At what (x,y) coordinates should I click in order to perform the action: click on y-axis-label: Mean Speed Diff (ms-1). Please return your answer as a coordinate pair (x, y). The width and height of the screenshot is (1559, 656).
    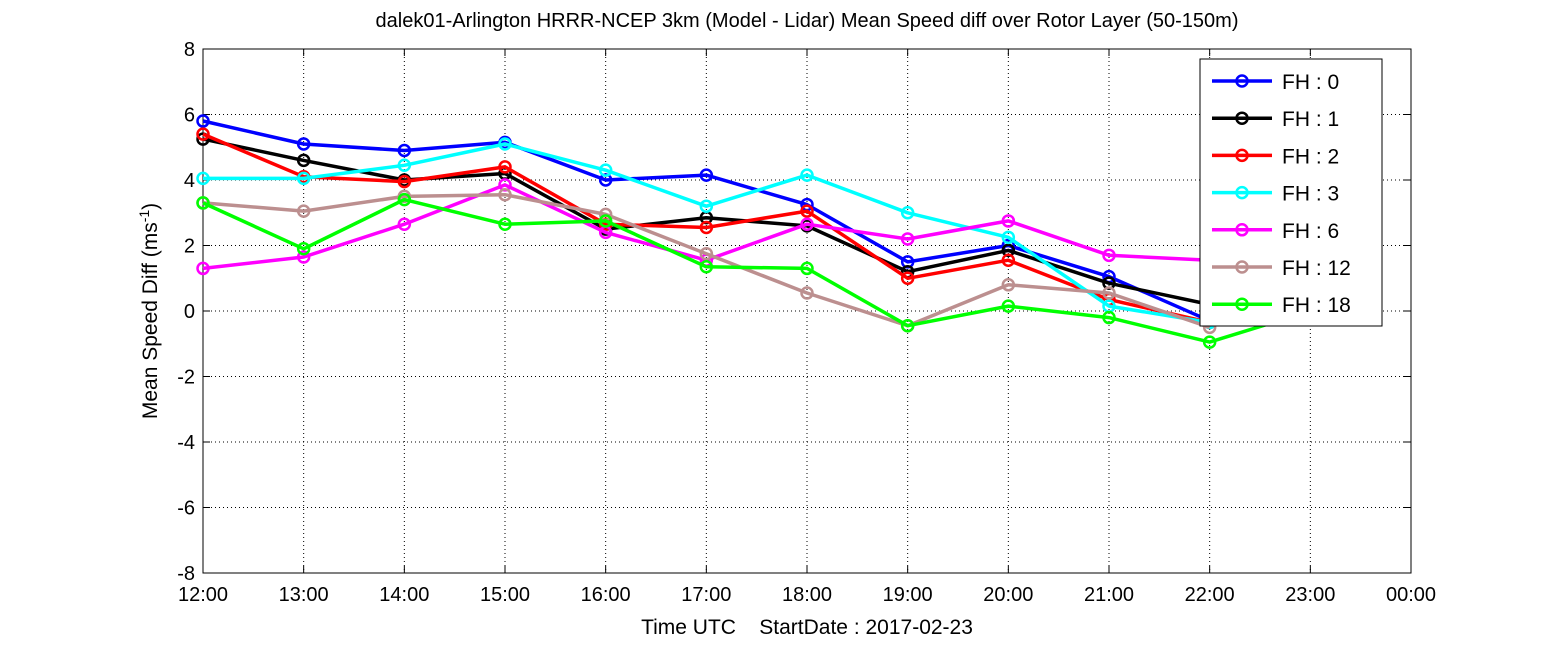
    Looking at the image, I should click on (149, 311).